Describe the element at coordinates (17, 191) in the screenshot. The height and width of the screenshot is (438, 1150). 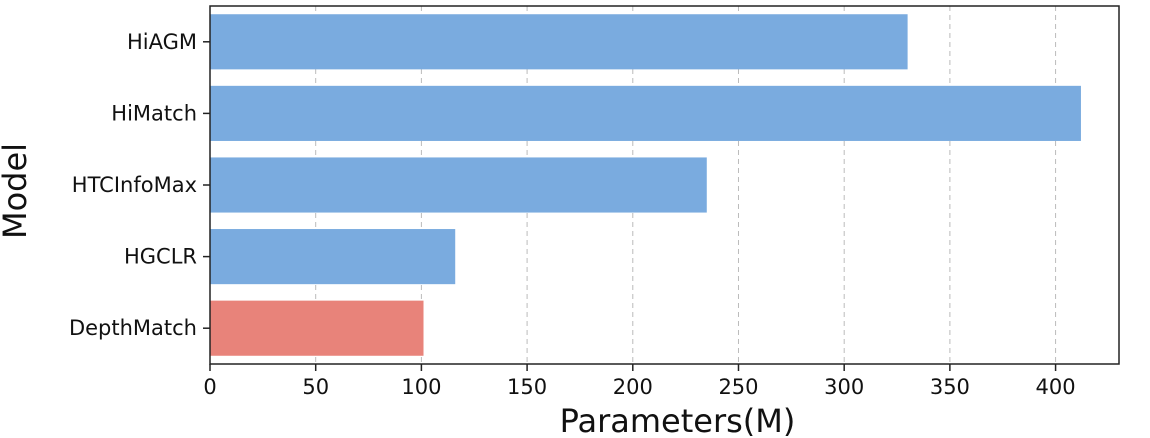
I see `y-axis-title: Model` at that location.